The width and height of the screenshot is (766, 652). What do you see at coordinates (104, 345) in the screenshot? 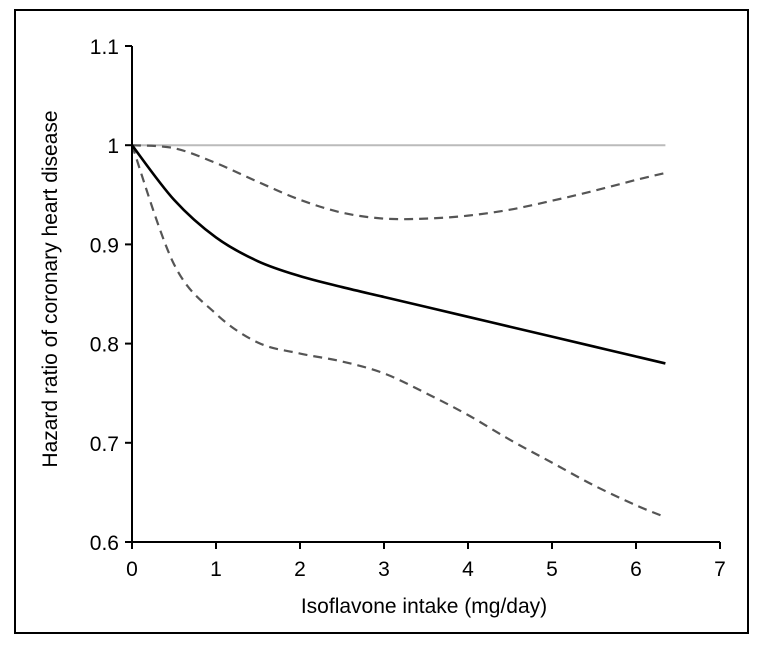
I see `y-tick-label: 0.8` at bounding box center [104, 345].